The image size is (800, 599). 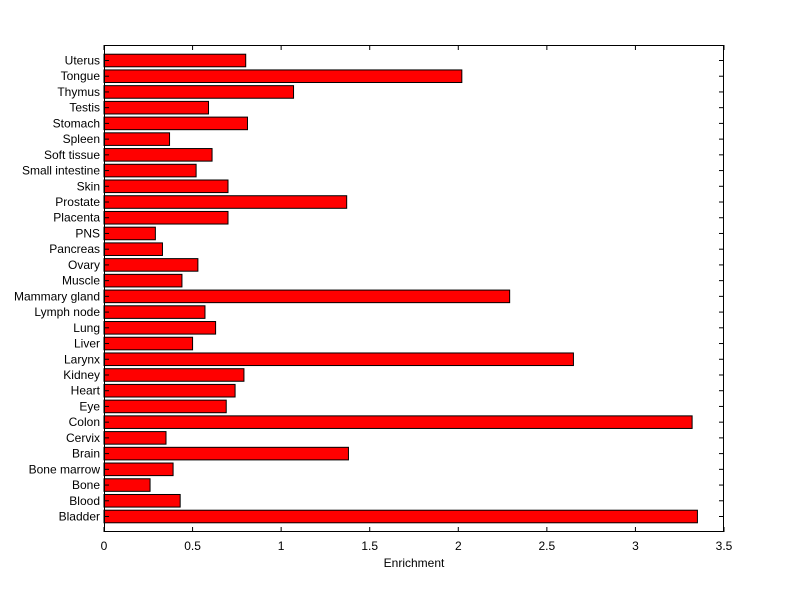 What do you see at coordinates (76, 218) in the screenshot?
I see `y-tick-label: Placenta` at bounding box center [76, 218].